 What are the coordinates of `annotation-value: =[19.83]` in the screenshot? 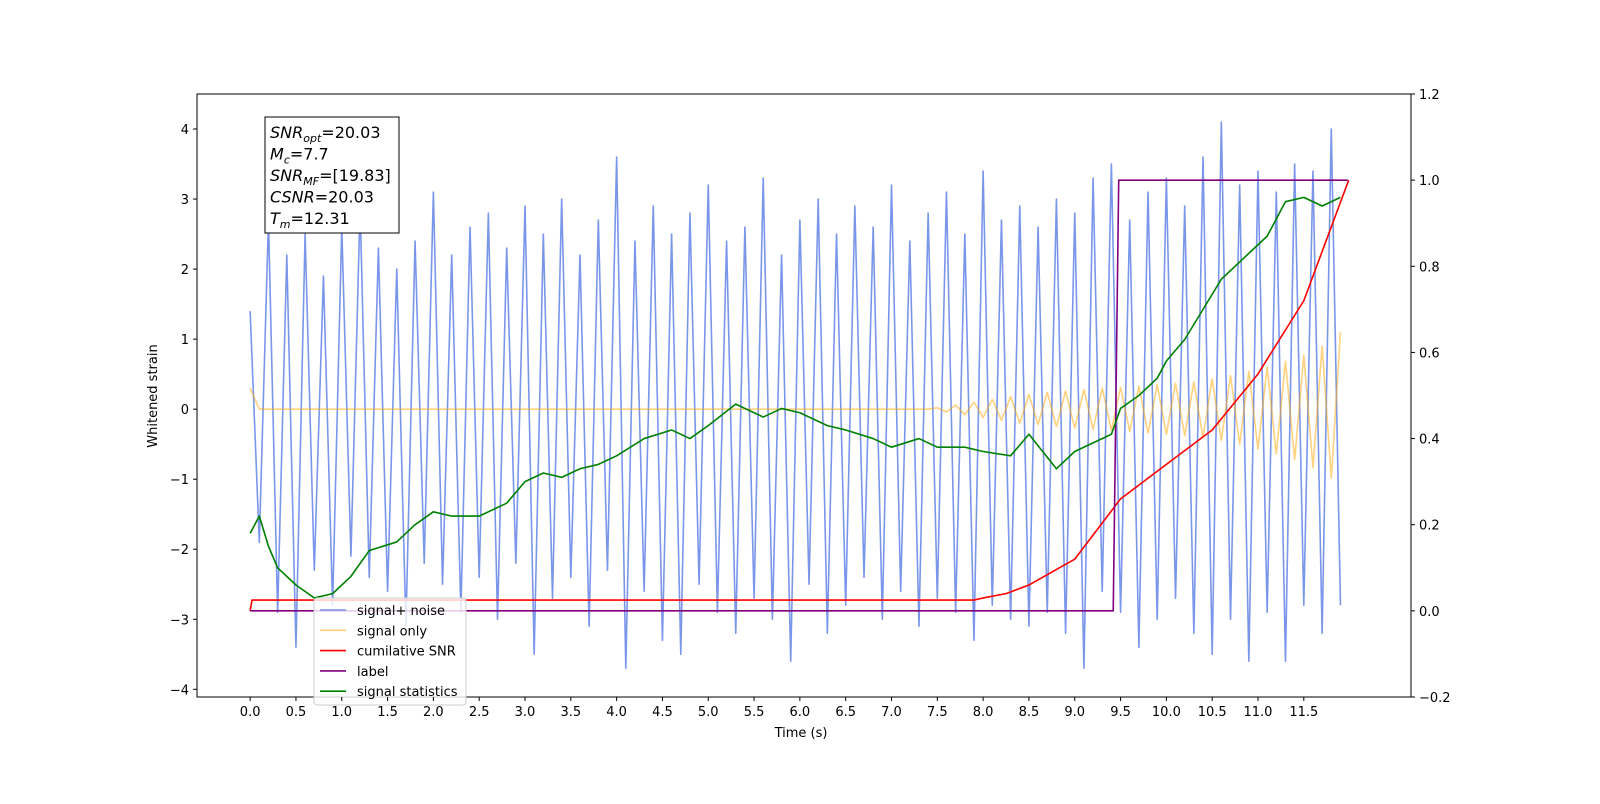 It's located at (355, 175).